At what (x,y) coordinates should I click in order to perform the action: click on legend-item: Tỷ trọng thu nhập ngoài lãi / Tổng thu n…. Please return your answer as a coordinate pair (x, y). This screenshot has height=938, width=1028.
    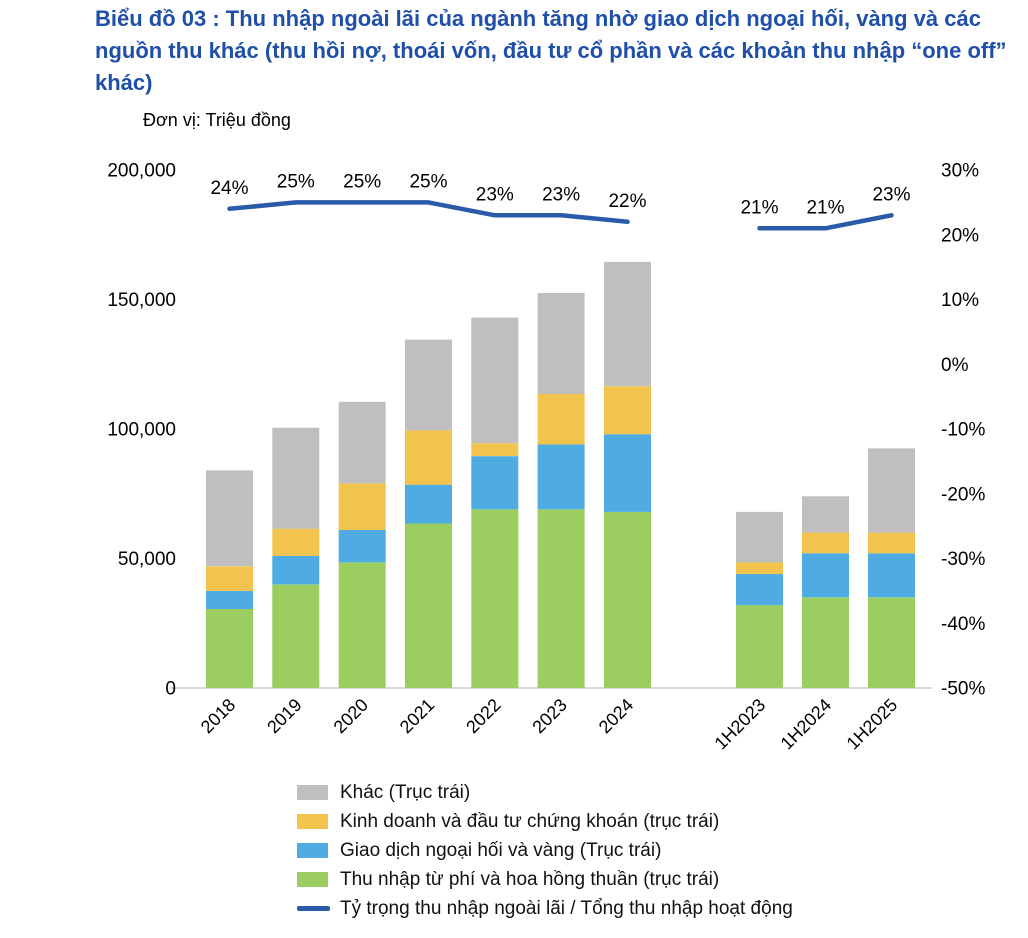
    Looking at the image, I should click on (545, 908).